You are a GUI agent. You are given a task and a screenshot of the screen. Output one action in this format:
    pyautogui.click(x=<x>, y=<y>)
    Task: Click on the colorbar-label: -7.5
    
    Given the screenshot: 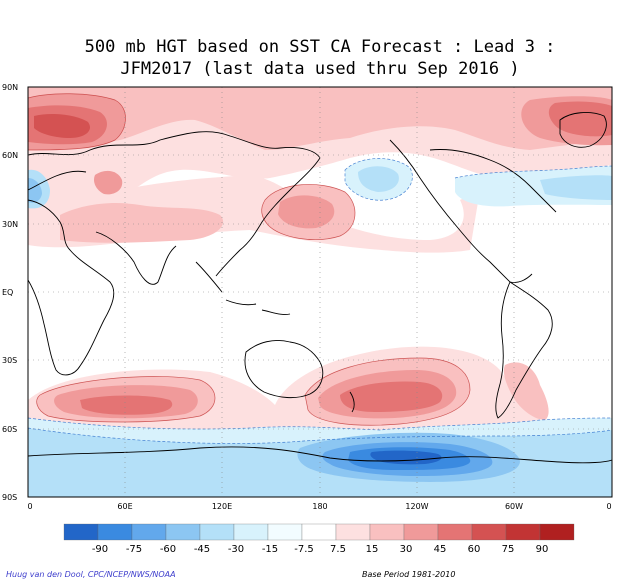 What is the action you would take?
    pyautogui.click(x=304, y=549)
    